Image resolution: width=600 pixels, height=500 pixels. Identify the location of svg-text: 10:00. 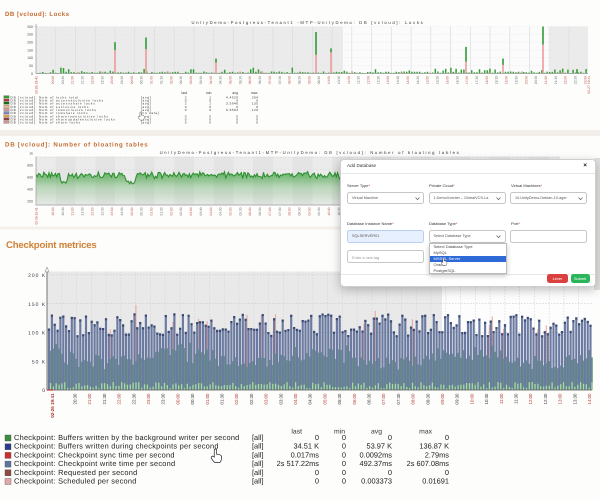
(329, 211).